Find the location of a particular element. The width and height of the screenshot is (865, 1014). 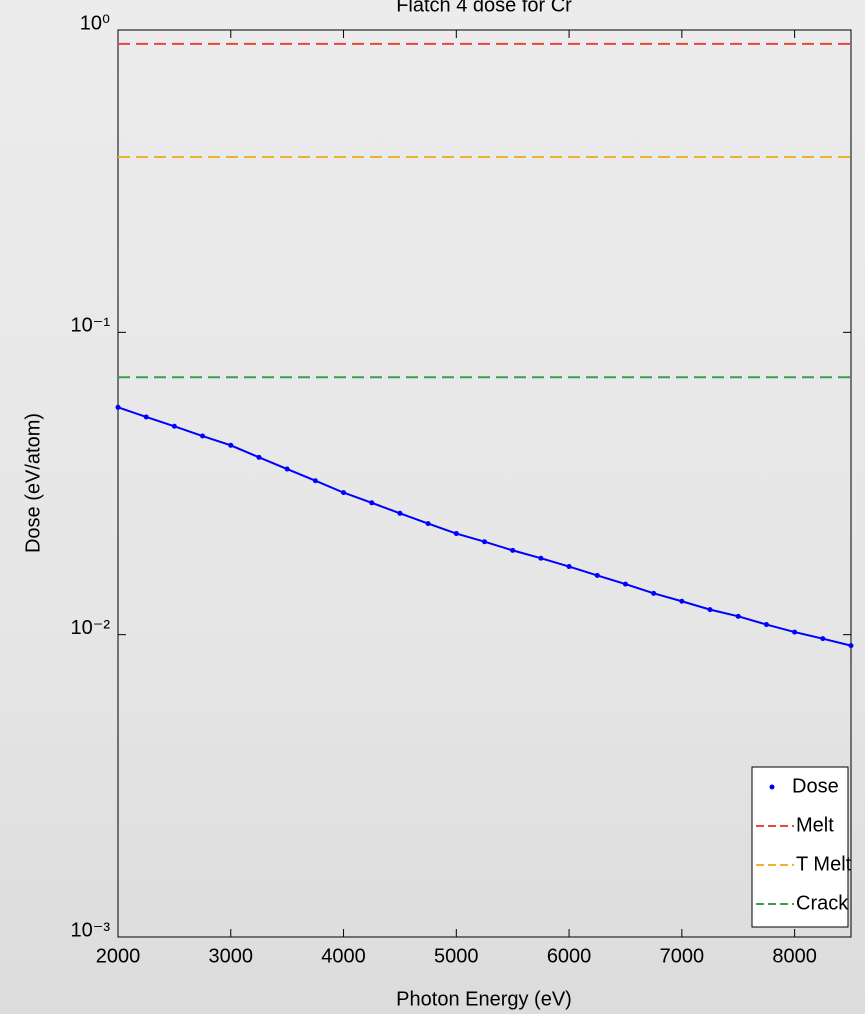

legend-marker is located at coordinates (772, 787).